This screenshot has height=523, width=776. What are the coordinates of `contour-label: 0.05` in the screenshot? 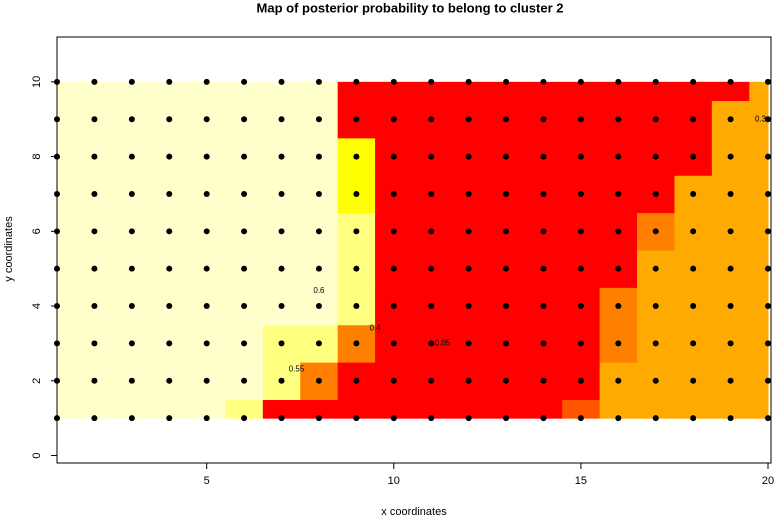 It's located at (443, 343).